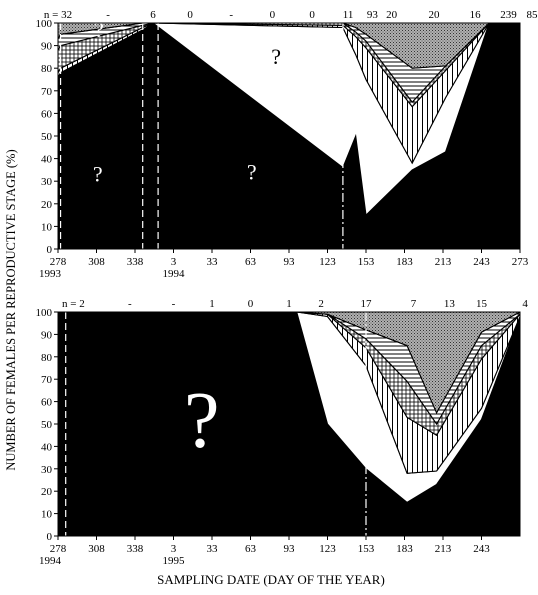 Image resolution: width=538 pixels, height=595 pixels. What do you see at coordinates (476, 15) in the screenshot?
I see `sample-size-label: 16` at bounding box center [476, 15].